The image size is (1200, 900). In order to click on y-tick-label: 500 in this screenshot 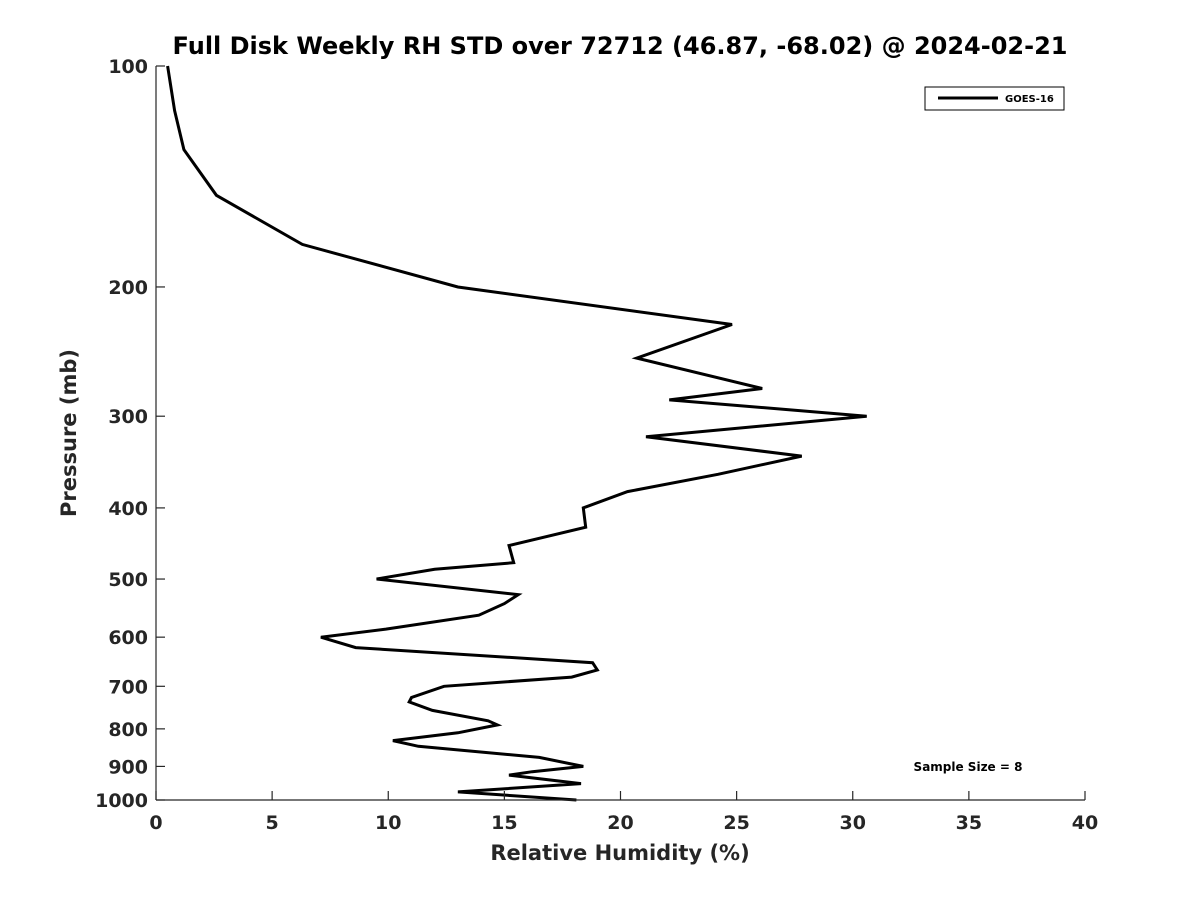, I will do `click(128, 580)`.